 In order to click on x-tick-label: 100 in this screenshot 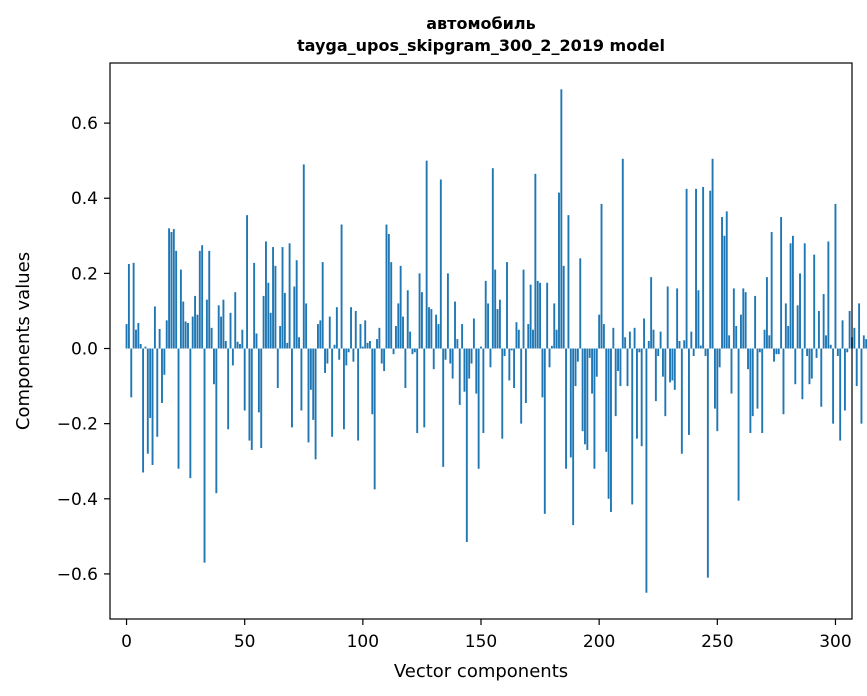, I will do `click(363, 642)`.